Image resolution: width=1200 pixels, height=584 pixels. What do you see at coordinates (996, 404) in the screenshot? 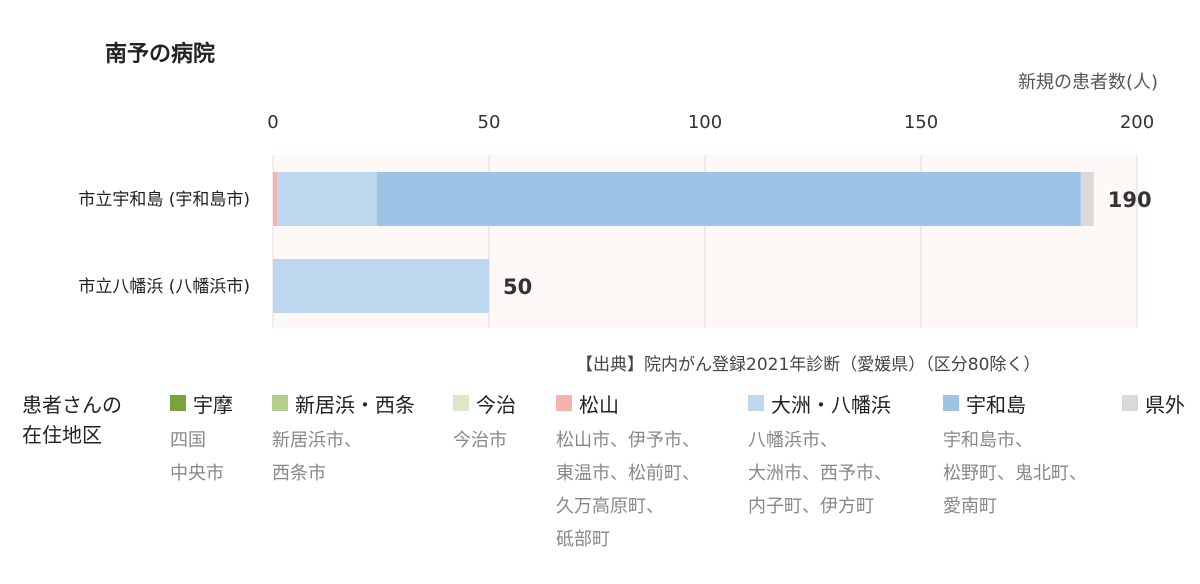
I see `legend-label: 宇和島` at bounding box center [996, 404].